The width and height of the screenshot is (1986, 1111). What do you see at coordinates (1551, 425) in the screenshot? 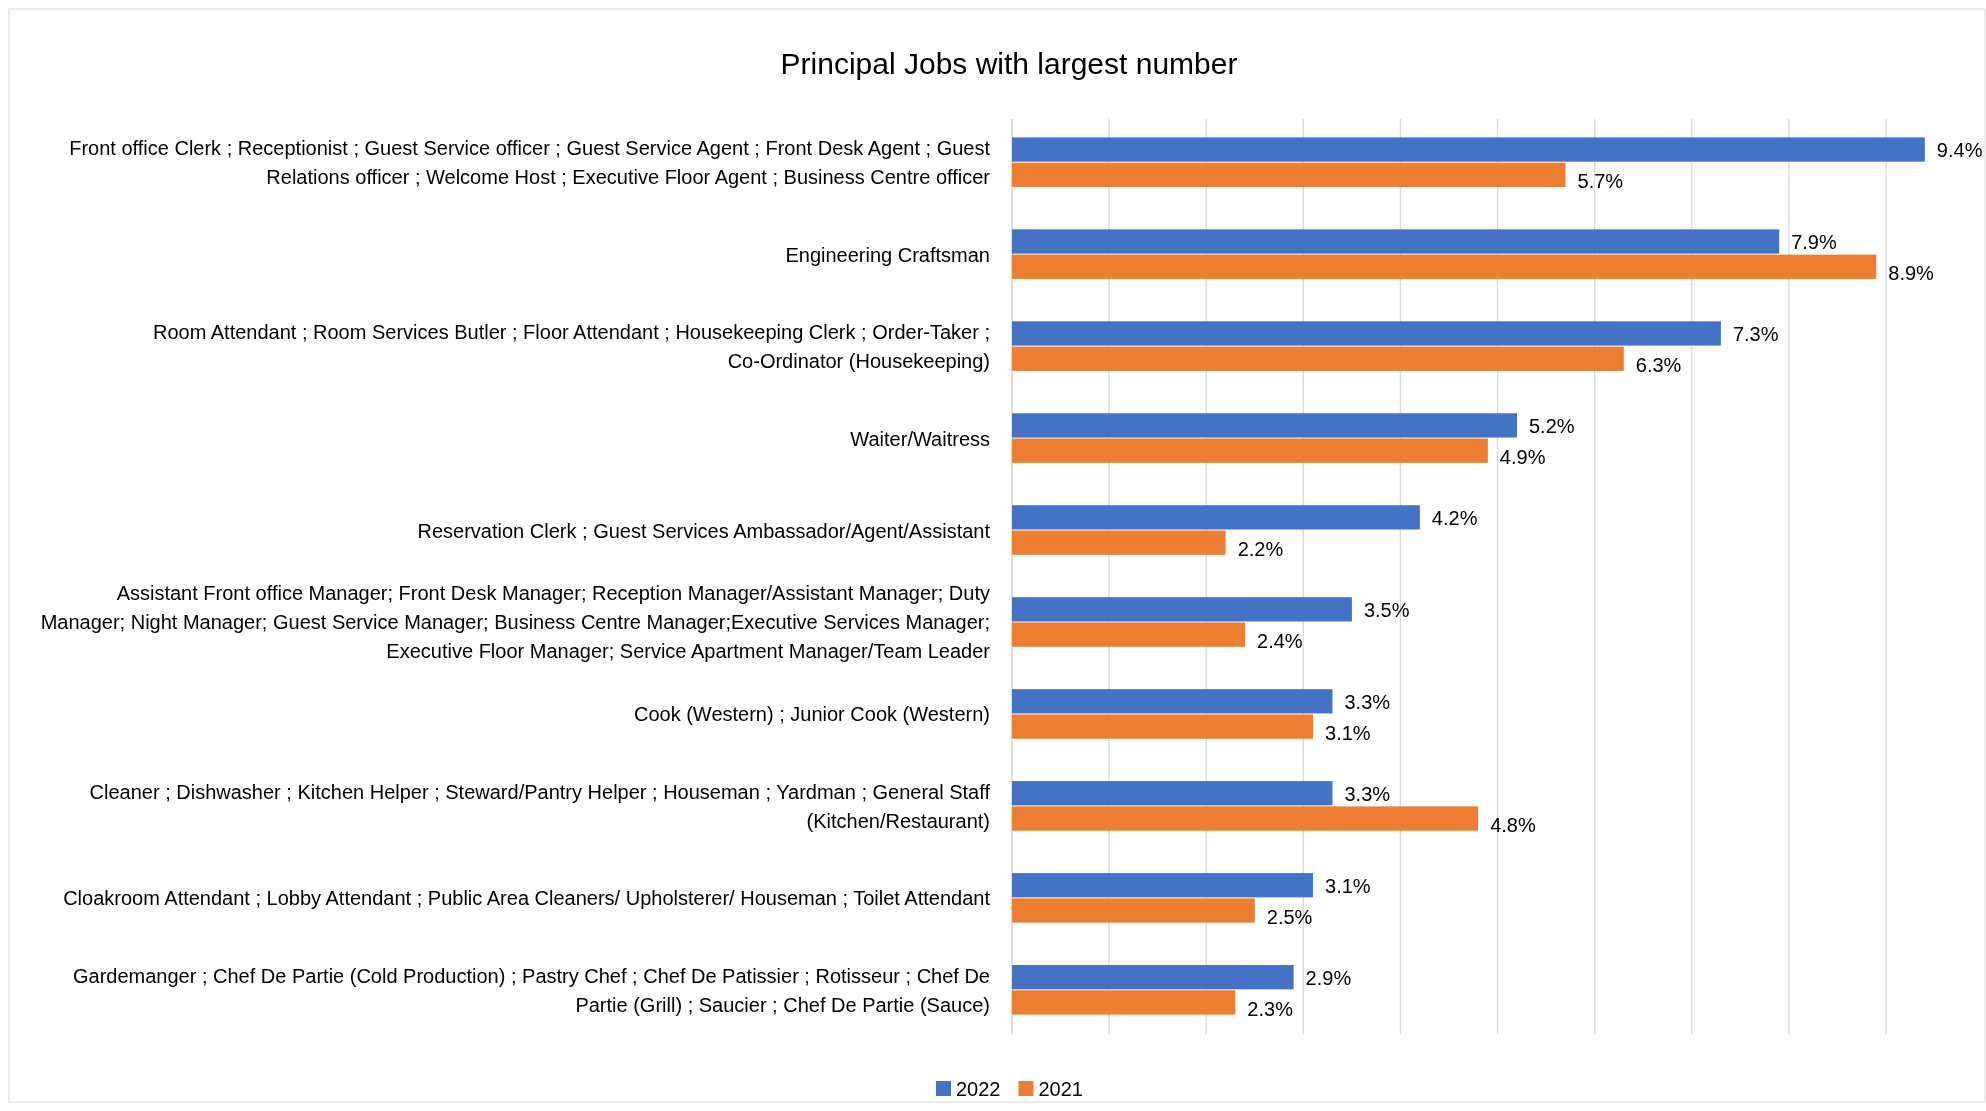
I see `data-label: 5.2%` at bounding box center [1551, 425].